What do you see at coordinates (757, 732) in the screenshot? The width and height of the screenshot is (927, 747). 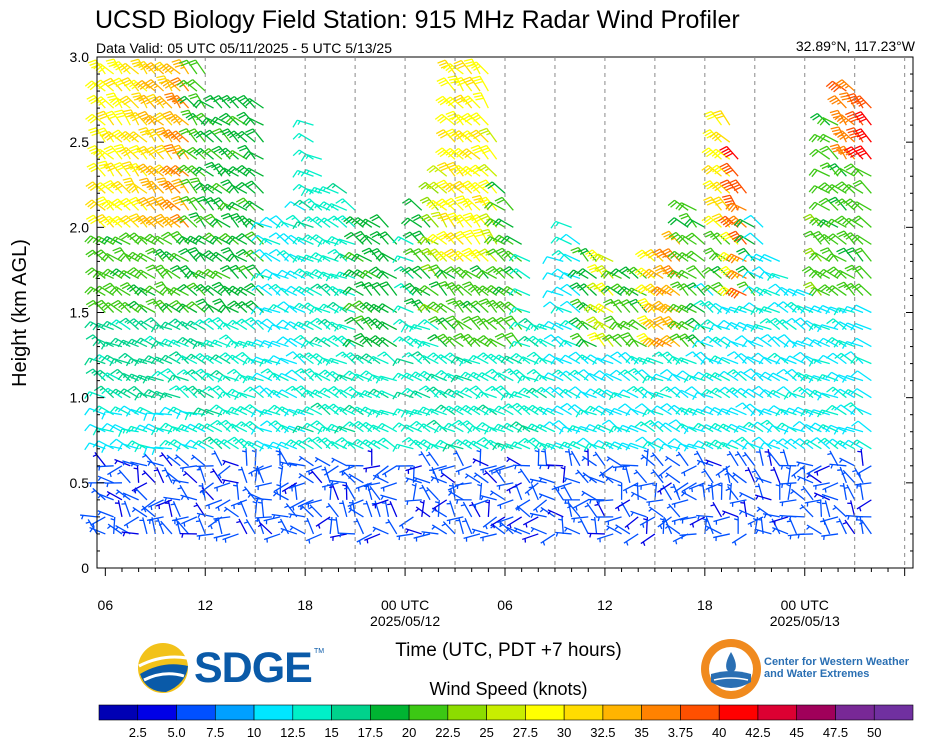 I see `colorbar-label: 42.5` at bounding box center [757, 732].